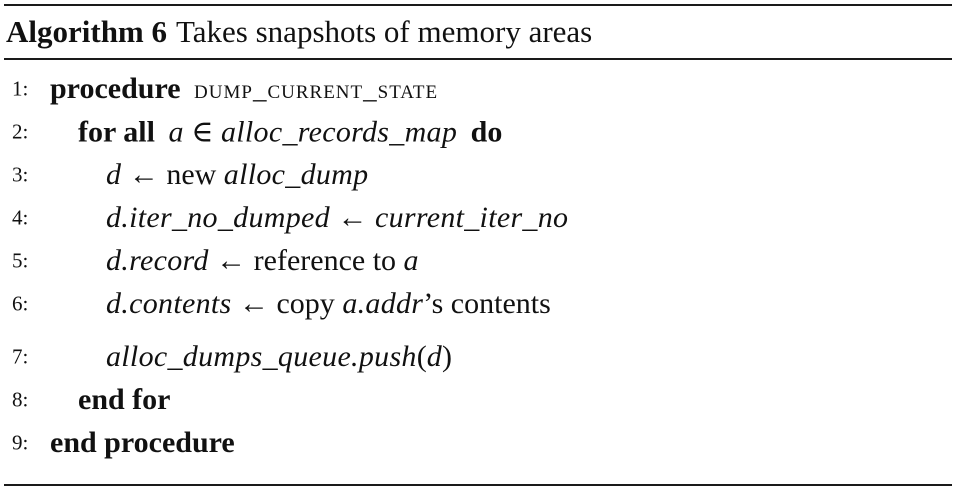 The width and height of the screenshot is (960, 496). I want to click on call-argument: d, so click(434, 356).